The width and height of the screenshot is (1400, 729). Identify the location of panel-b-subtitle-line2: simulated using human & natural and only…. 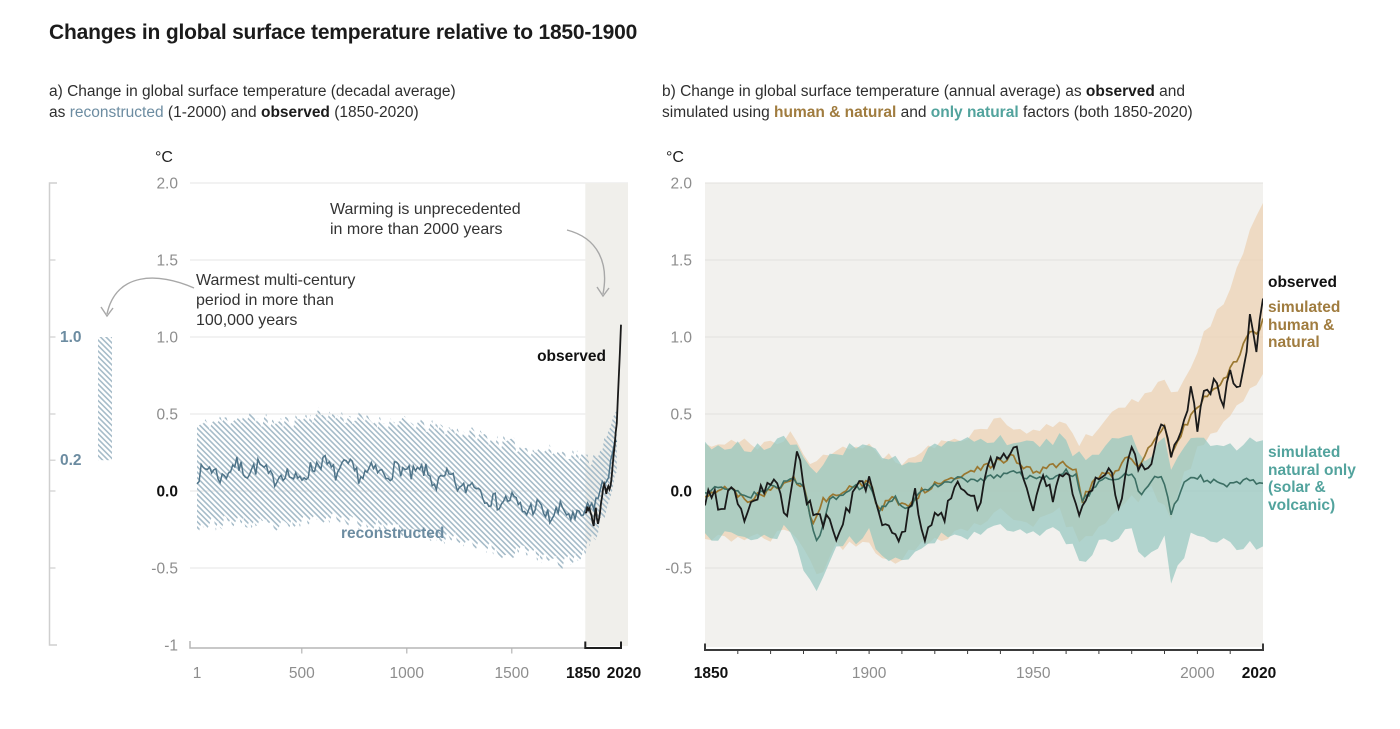
(927, 112).